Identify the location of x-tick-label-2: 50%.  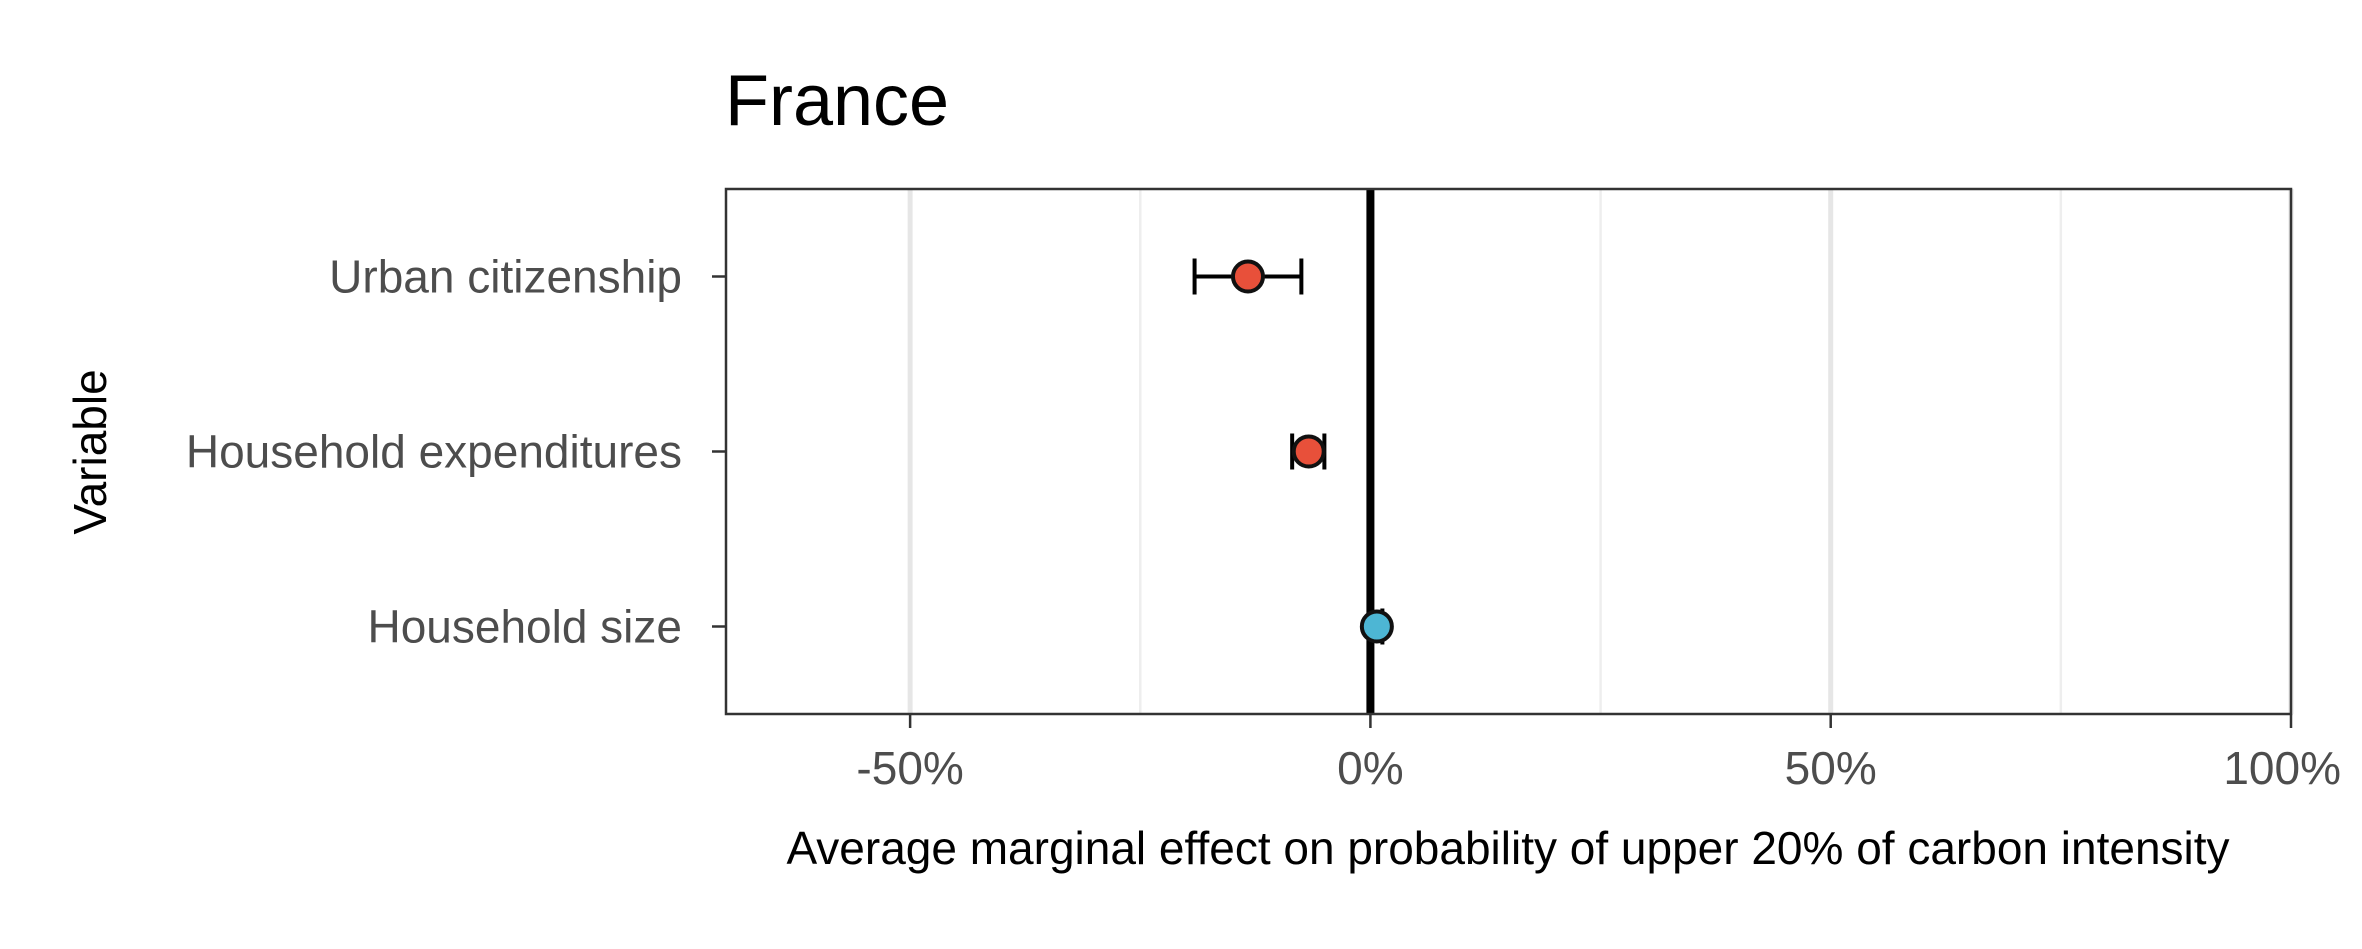
(1831, 768).